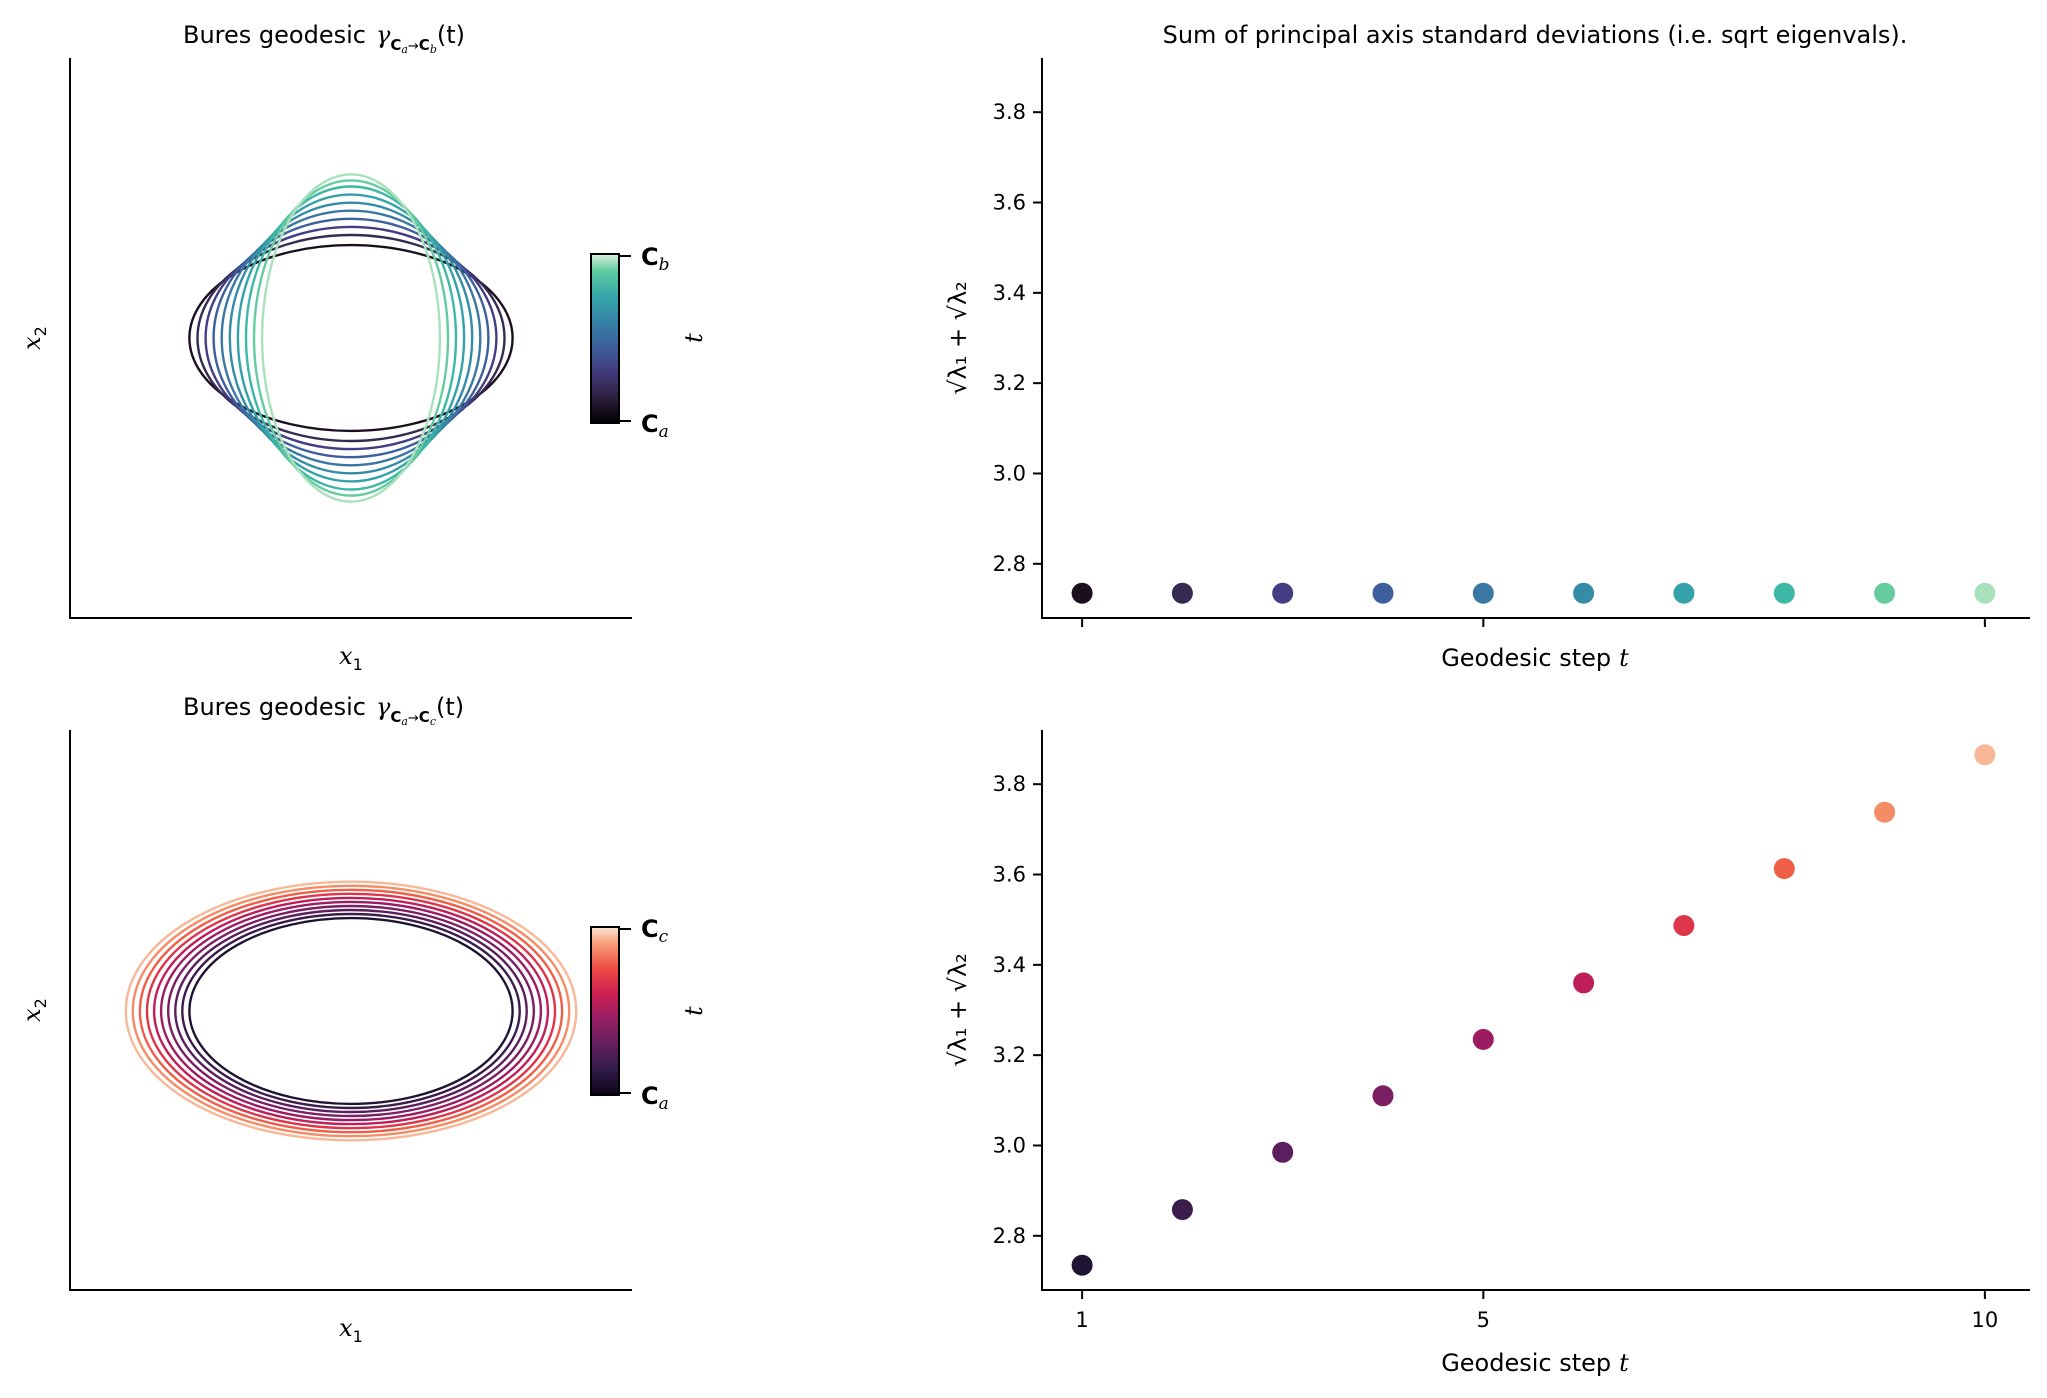 This screenshot has width=2047, height=1398. What do you see at coordinates (655, 426) in the screenshot?
I see `tl-colorbar-bottom-label: Ca` at bounding box center [655, 426].